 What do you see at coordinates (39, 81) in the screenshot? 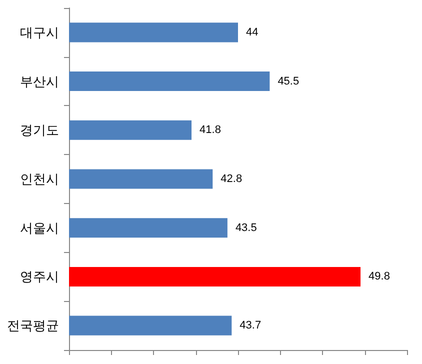
I see `y-tick-label: 부산시` at bounding box center [39, 81].